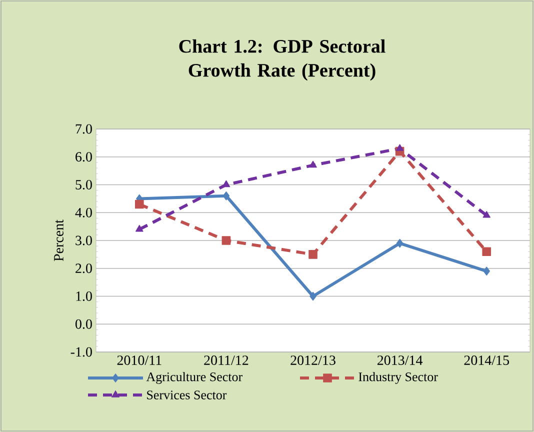 Image resolution: width=534 pixels, height=432 pixels. What do you see at coordinates (313, 360) in the screenshot?
I see `x-tick-label: 2012/13` at bounding box center [313, 360].